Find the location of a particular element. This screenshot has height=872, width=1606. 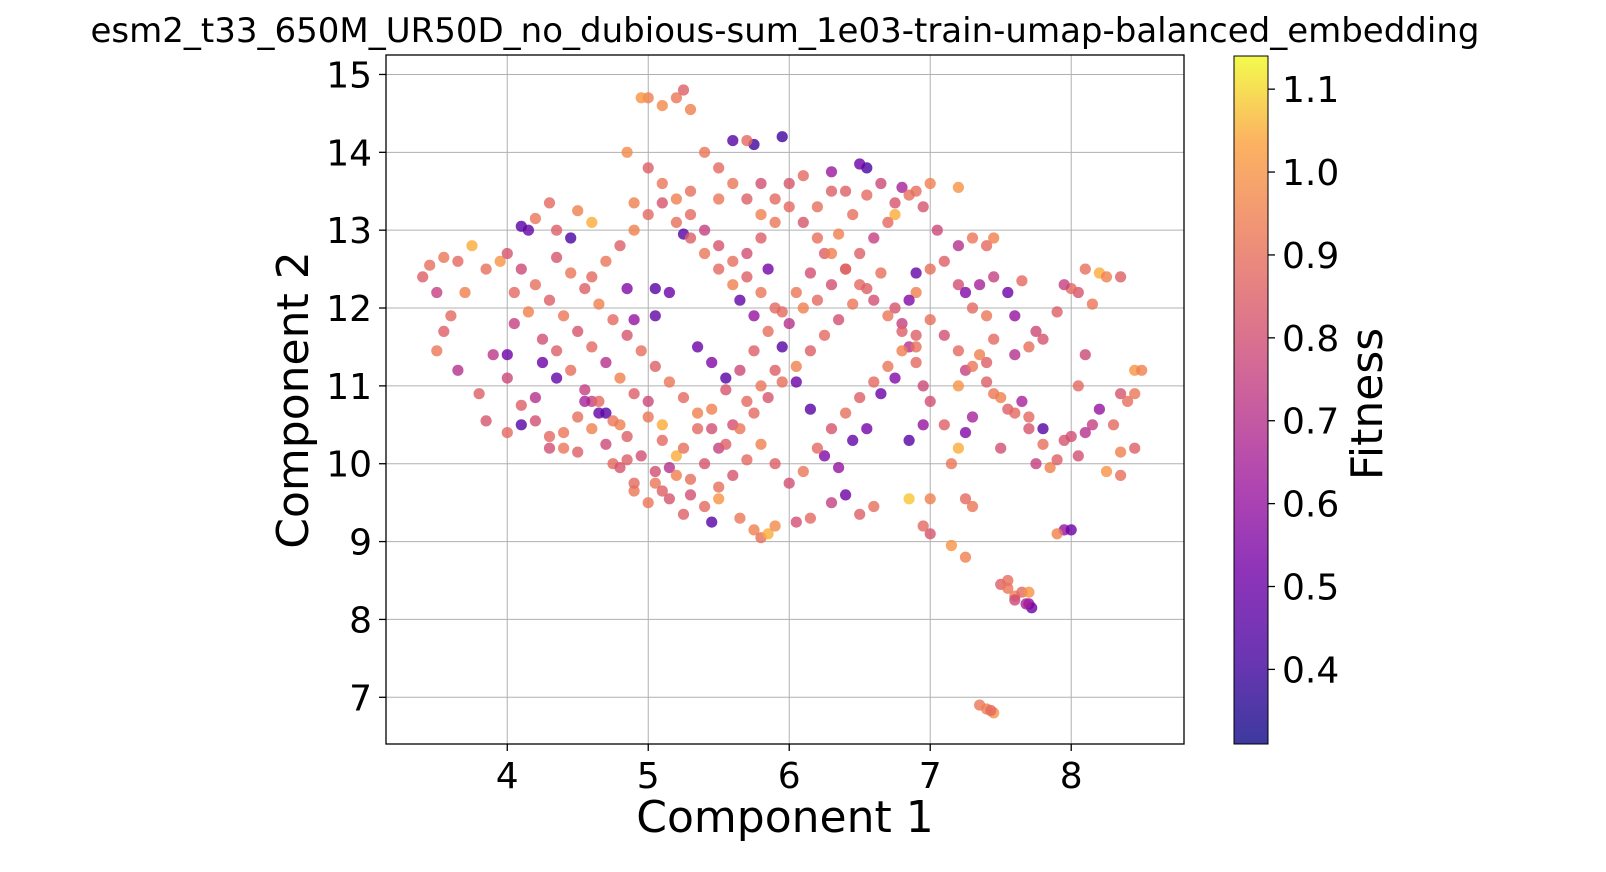

y-tick-label: 14 is located at coordinates (349, 153).